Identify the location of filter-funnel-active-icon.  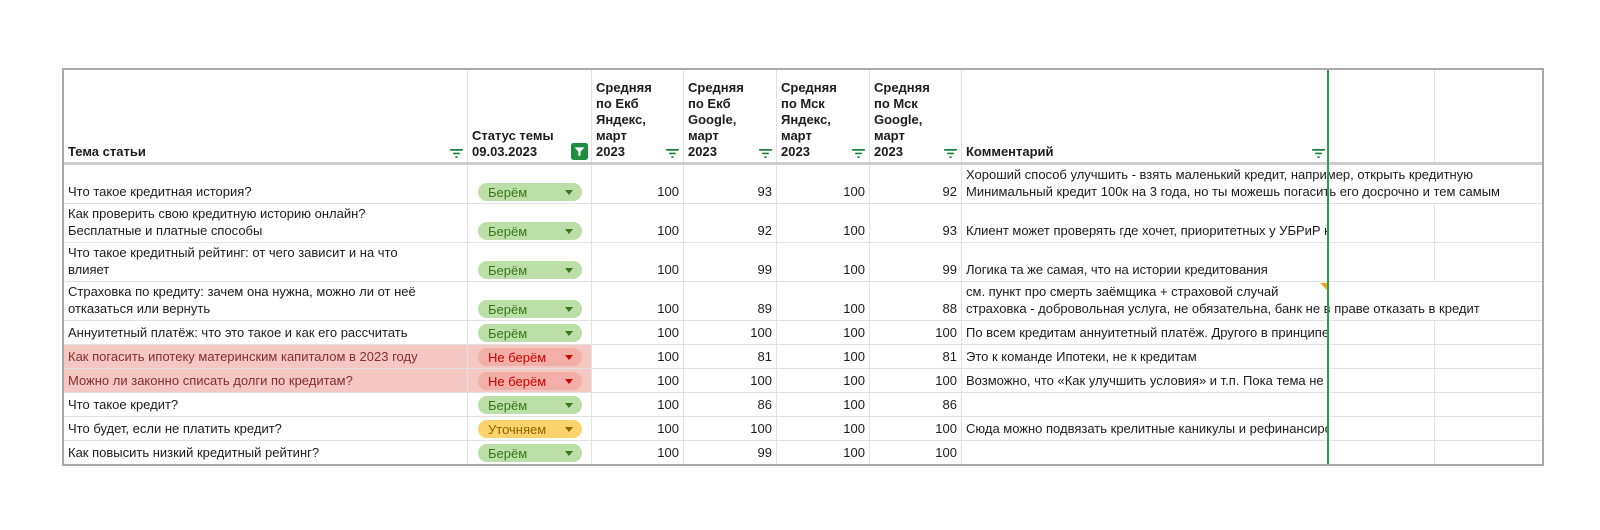
(579, 151).